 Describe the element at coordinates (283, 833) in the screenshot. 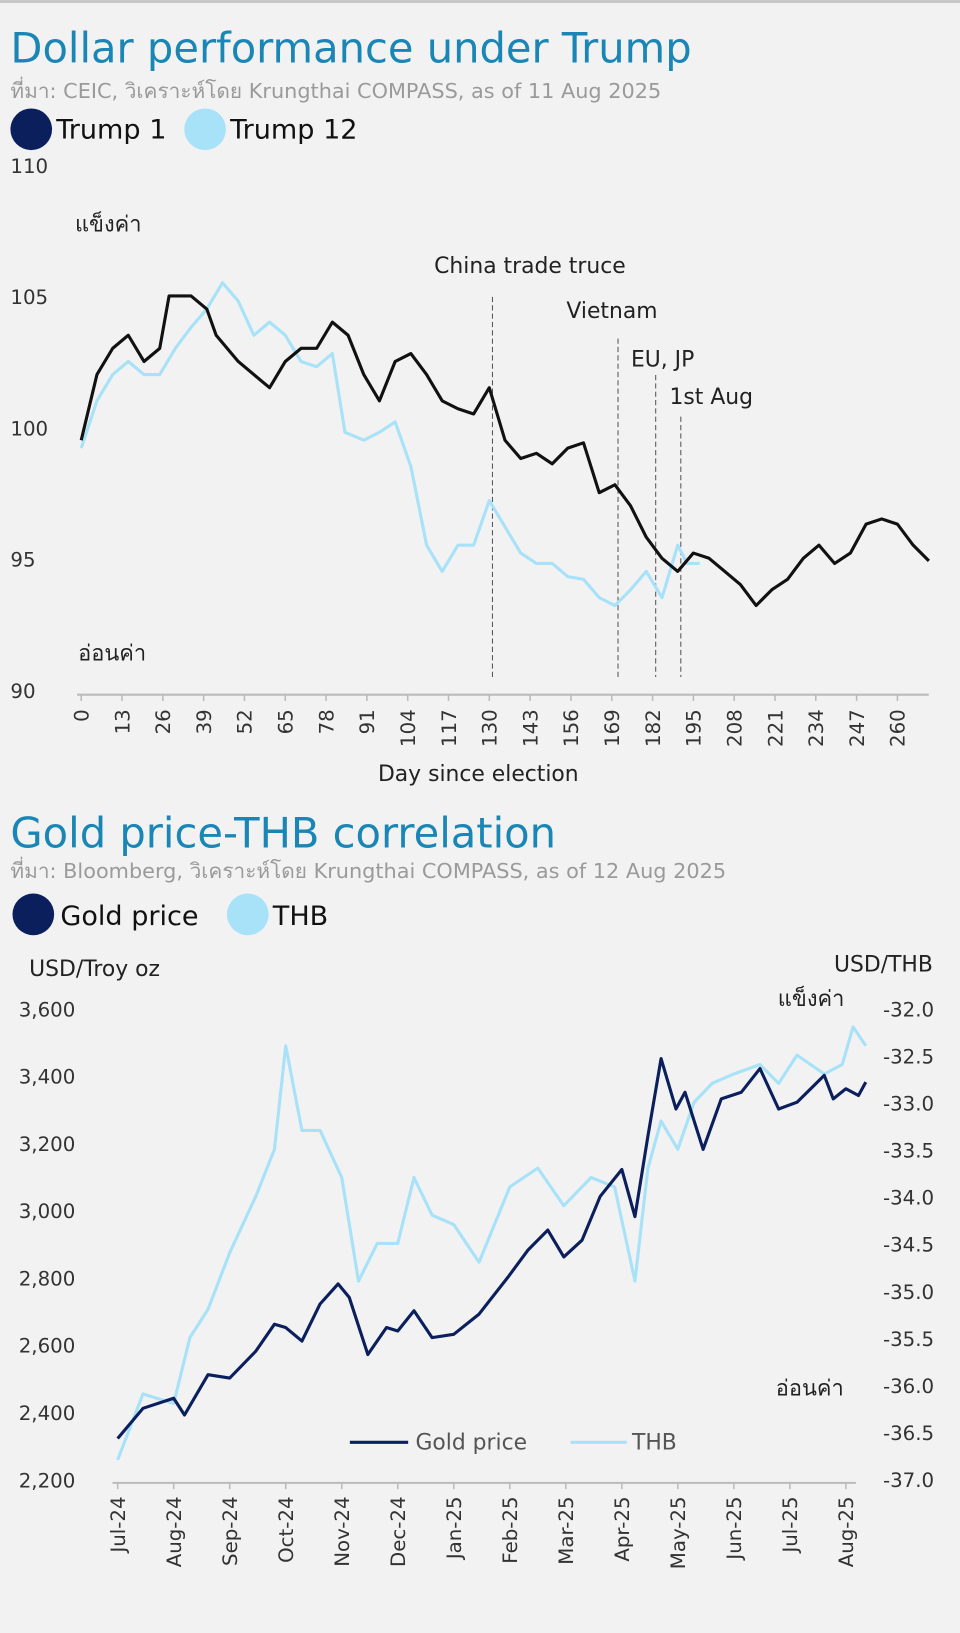

I see `chart2-title: Gold price-THB correlation` at that location.